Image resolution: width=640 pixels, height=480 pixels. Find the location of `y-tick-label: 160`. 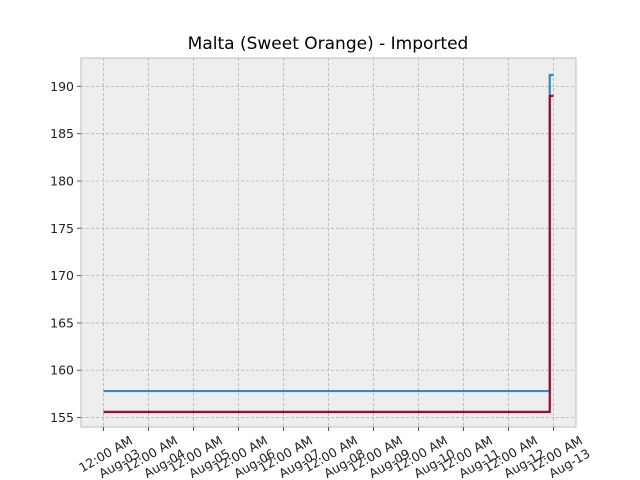

y-tick-label: 160 is located at coordinates (62, 370).